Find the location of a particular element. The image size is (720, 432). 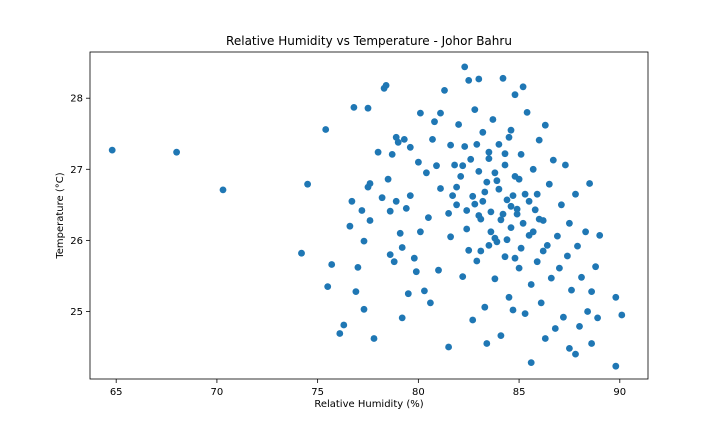

x-tick-label: 80 is located at coordinates (418, 392).